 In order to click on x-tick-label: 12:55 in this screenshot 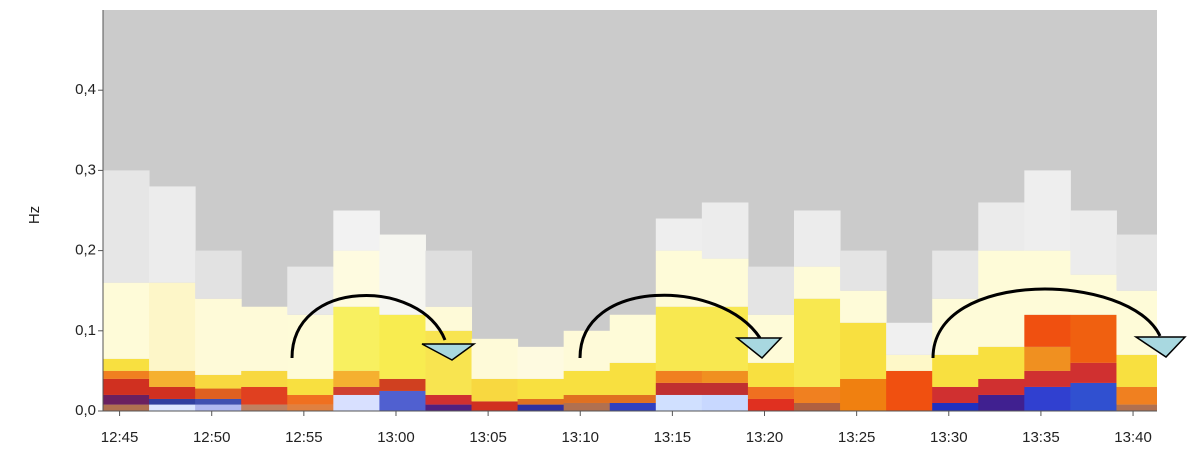, I will do `click(304, 437)`.